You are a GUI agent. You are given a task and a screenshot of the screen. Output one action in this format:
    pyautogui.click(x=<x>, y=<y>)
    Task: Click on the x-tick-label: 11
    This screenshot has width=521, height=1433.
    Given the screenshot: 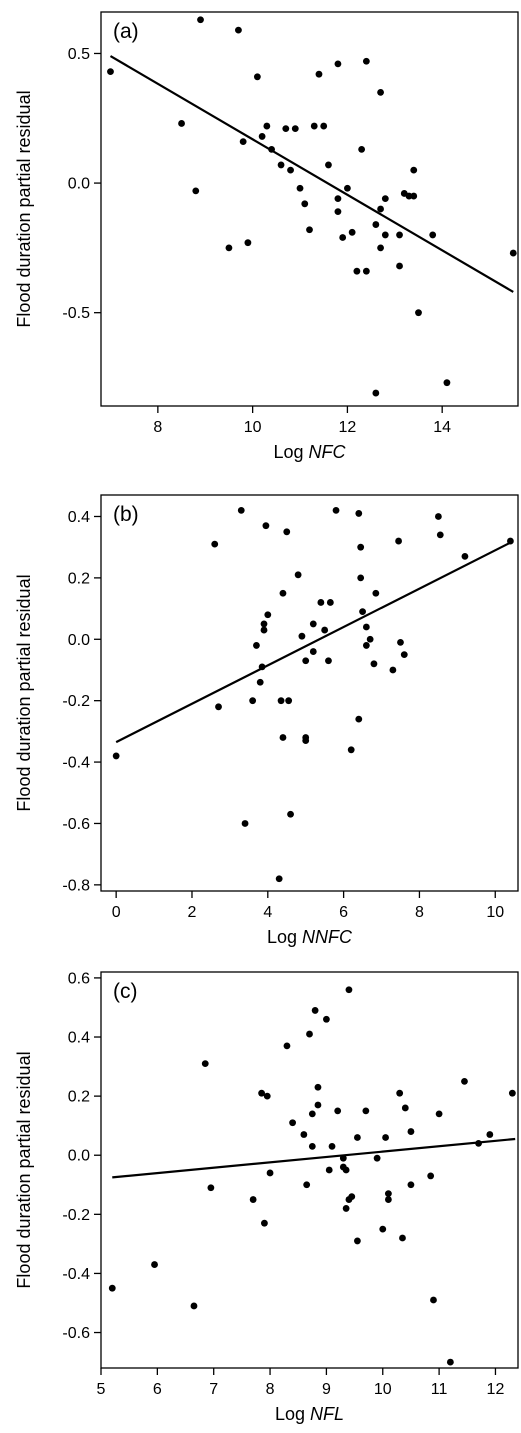 What is the action you would take?
    pyautogui.click(x=439, y=1389)
    